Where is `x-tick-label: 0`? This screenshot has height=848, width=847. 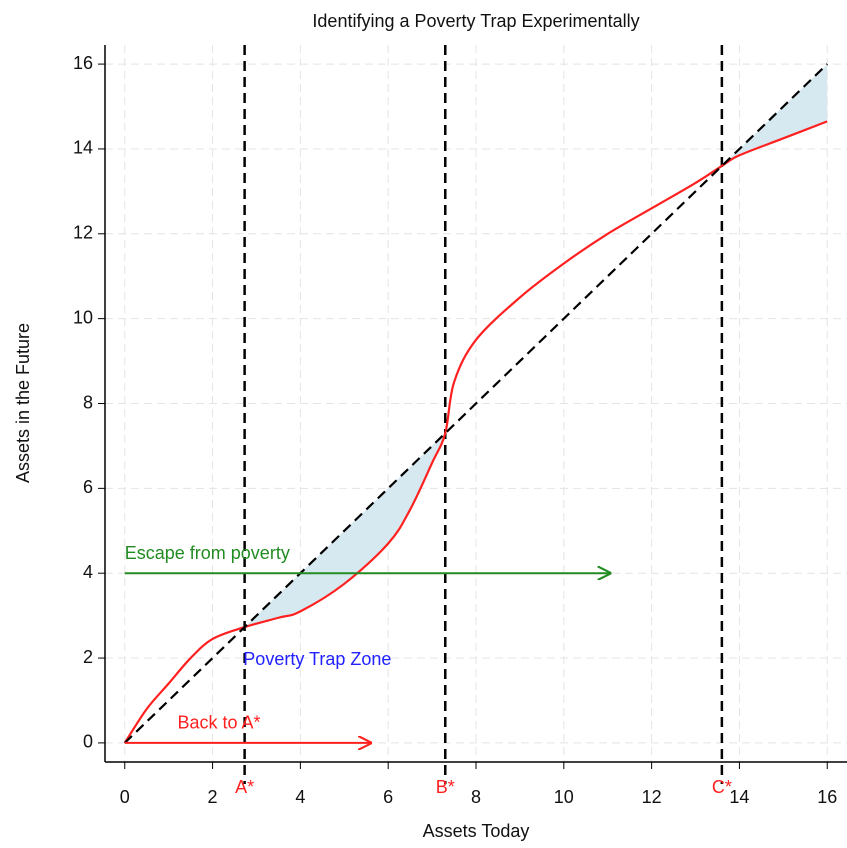
x-tick-label: 0 is located at coordinates (125, 797).